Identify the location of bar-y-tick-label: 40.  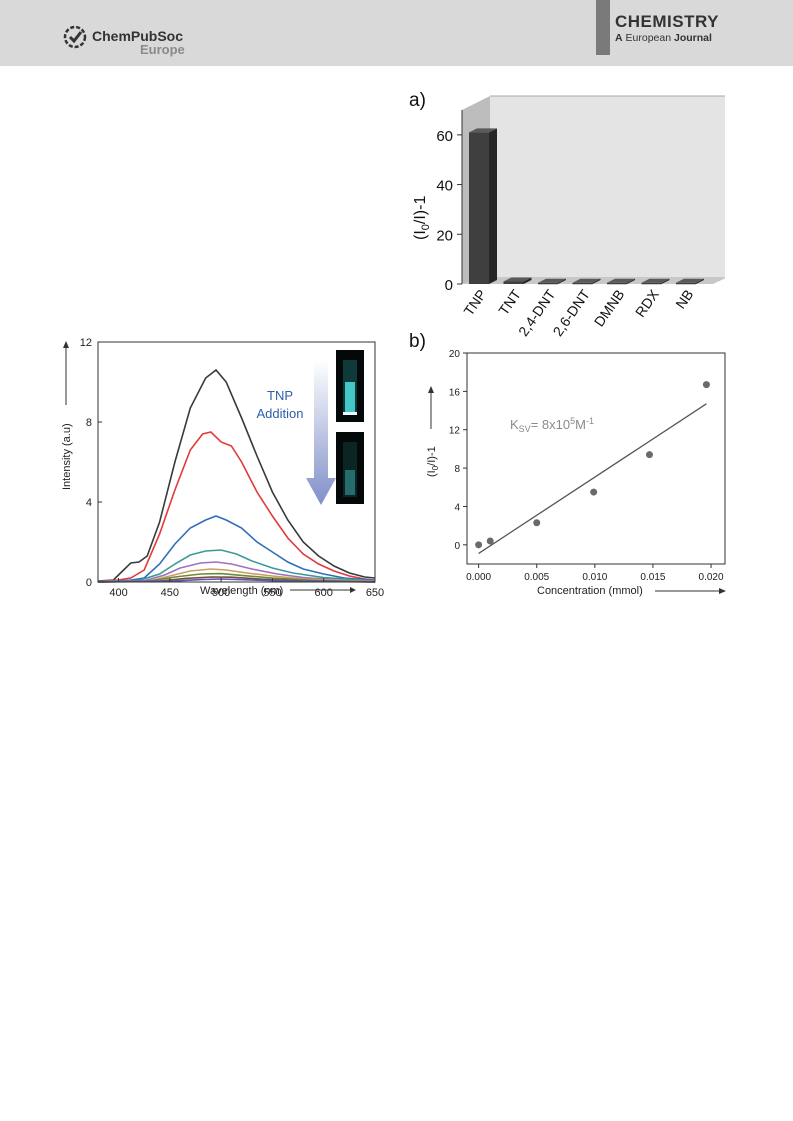
(444, 186).